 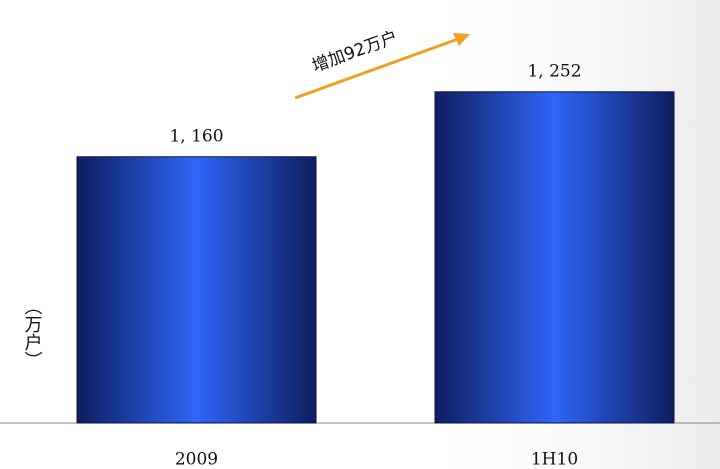 I want to click on value-label: 1, 160, so click(x=196, y=136).